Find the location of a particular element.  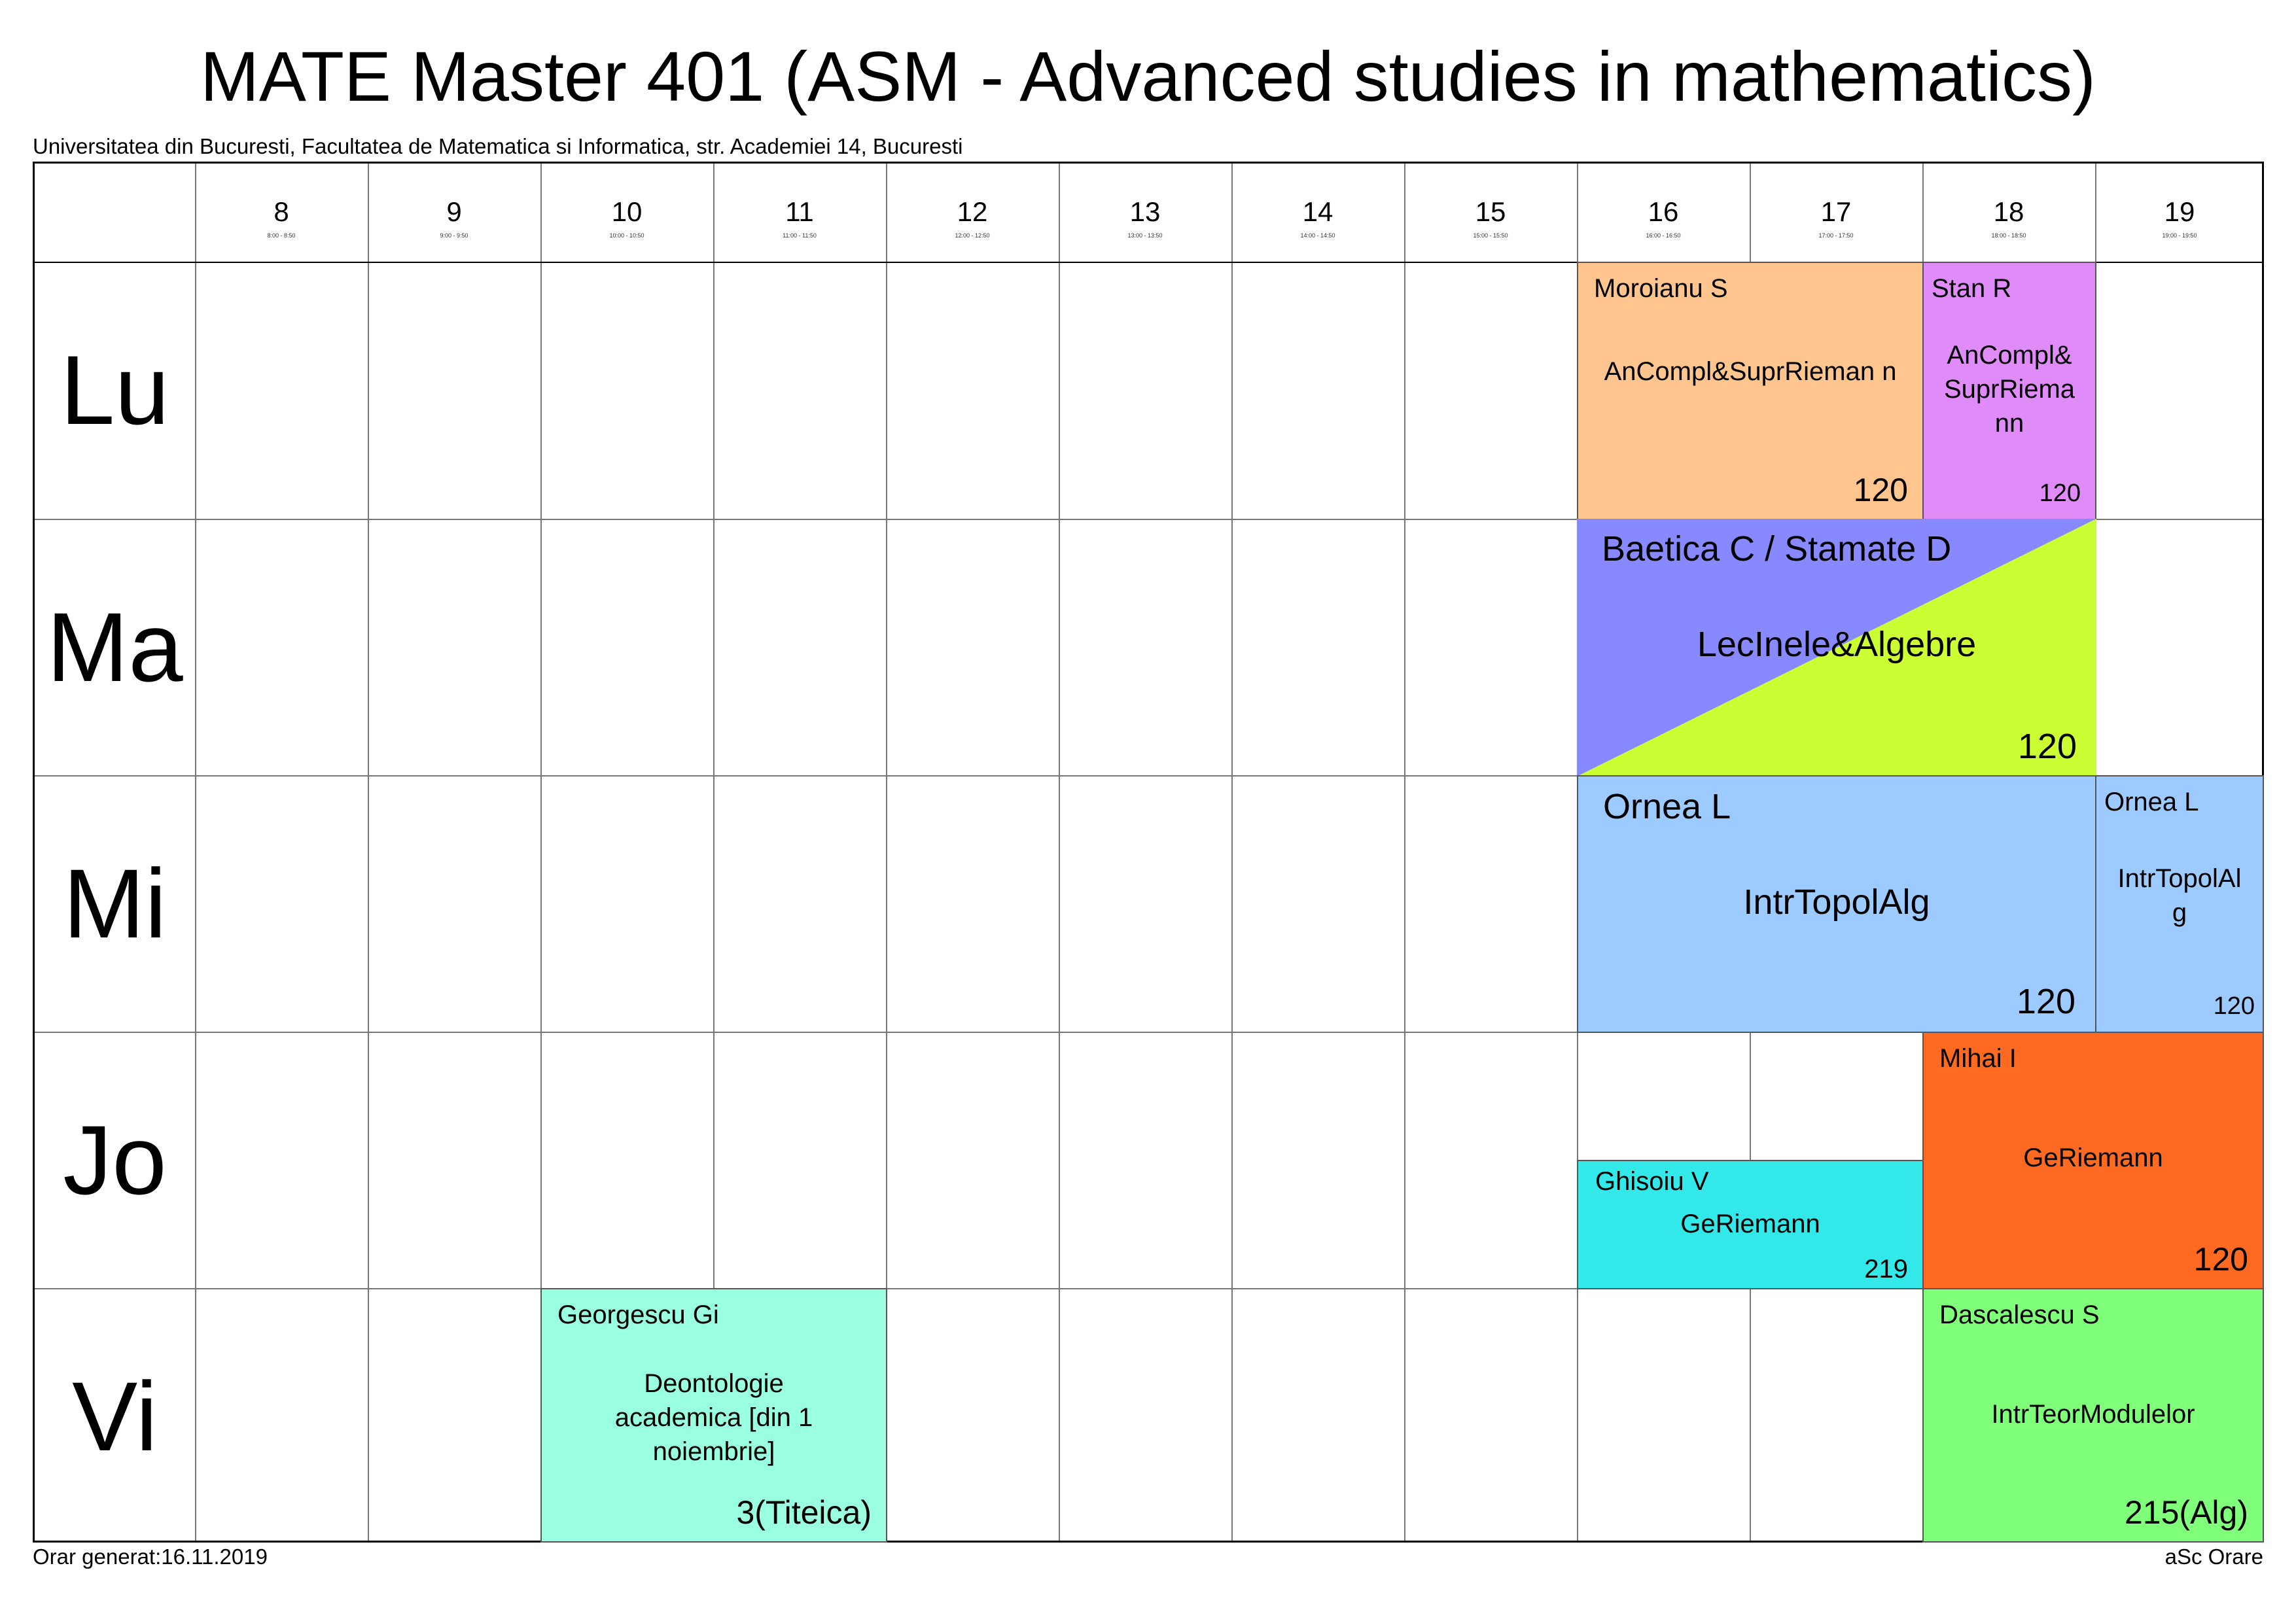

hour-header: 10 10:00 - 10:50 is located at coordinates (626, 213).